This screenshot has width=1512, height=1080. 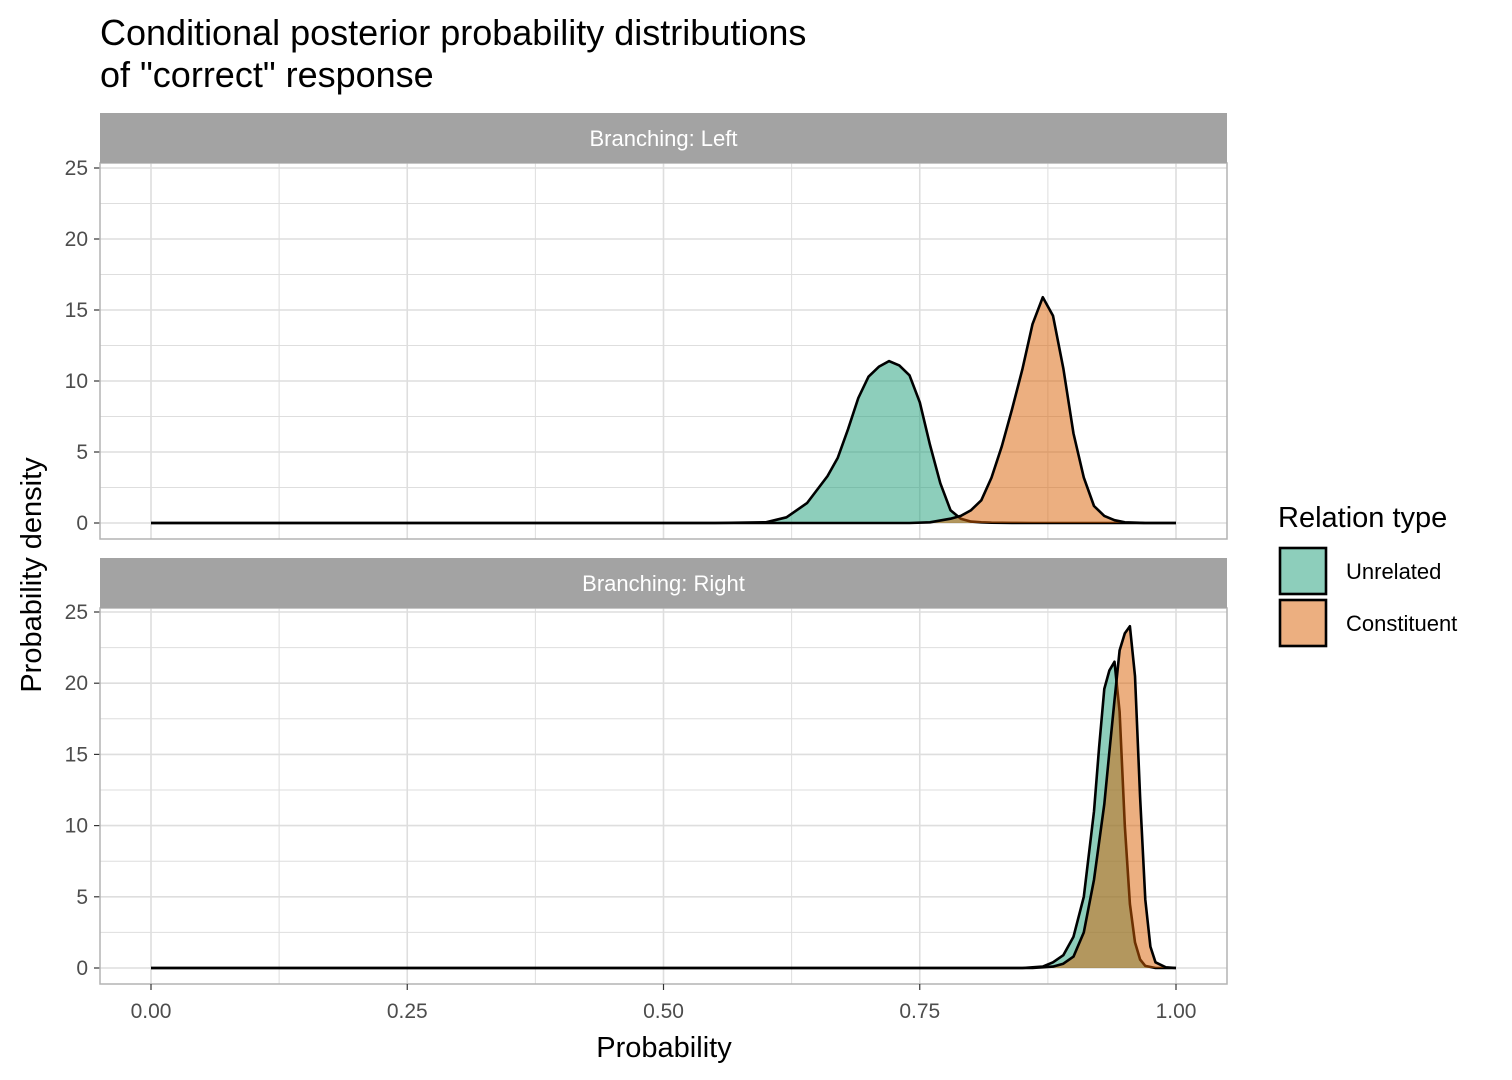 I want to click on x-tick-label: 0.00, so click(x=151, y=1011).